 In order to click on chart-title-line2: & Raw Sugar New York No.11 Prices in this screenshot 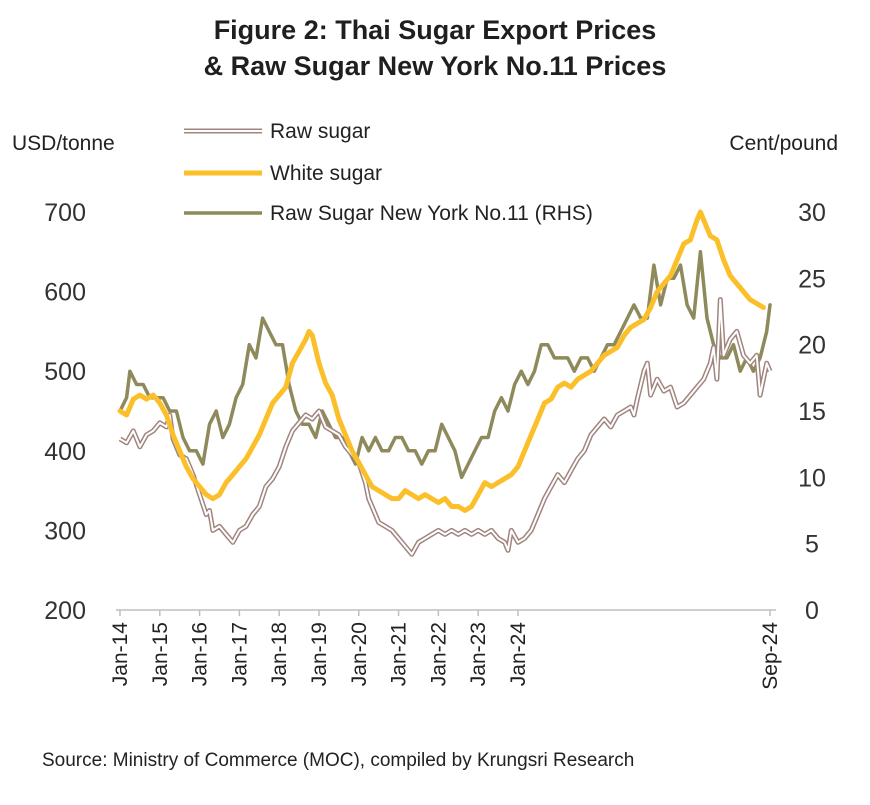, I will do `click(435, 66)`.